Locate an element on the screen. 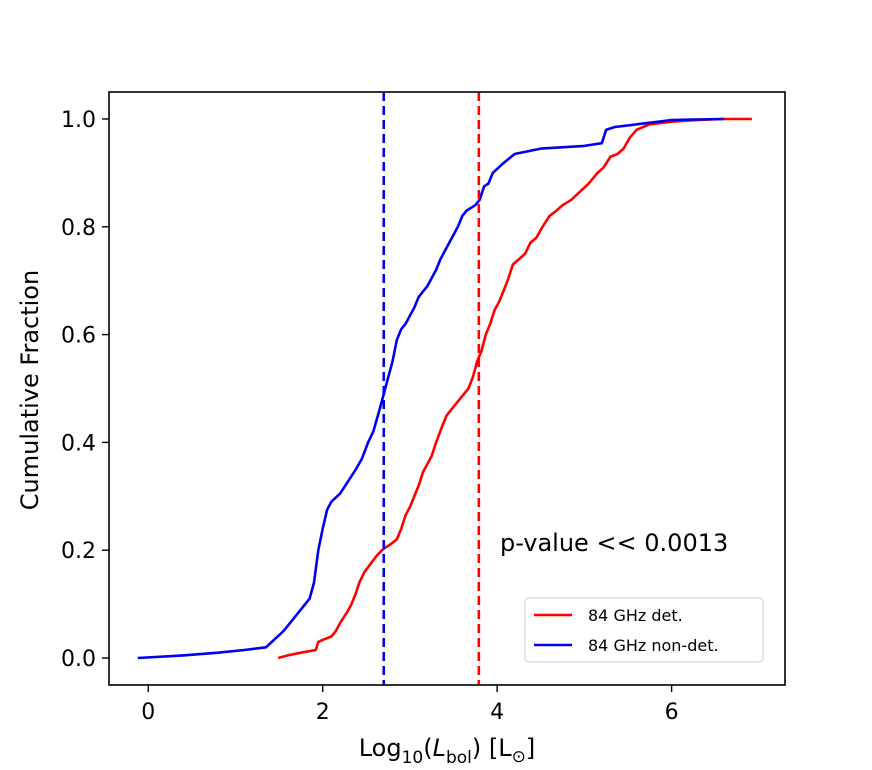 This screenshot has height=770, width=872. x-axis-ticks: 0 2 4 6 is located at coordinates (410, 705).